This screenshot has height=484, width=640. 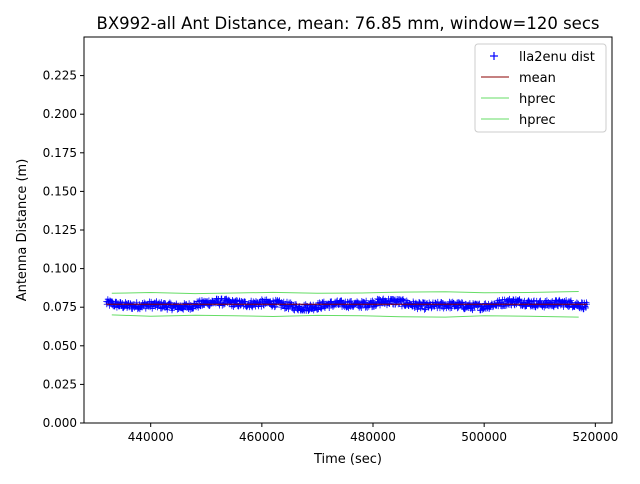 What do you see at coordinates (151, 437) in the screenshot?
I see `x-tick-label: 440000` at bounding box center [151, 437].